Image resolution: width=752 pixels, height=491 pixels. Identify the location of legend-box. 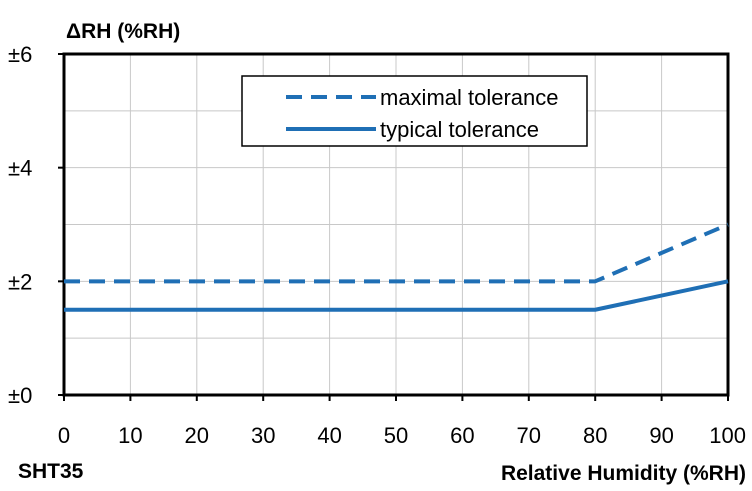
(414, 111).